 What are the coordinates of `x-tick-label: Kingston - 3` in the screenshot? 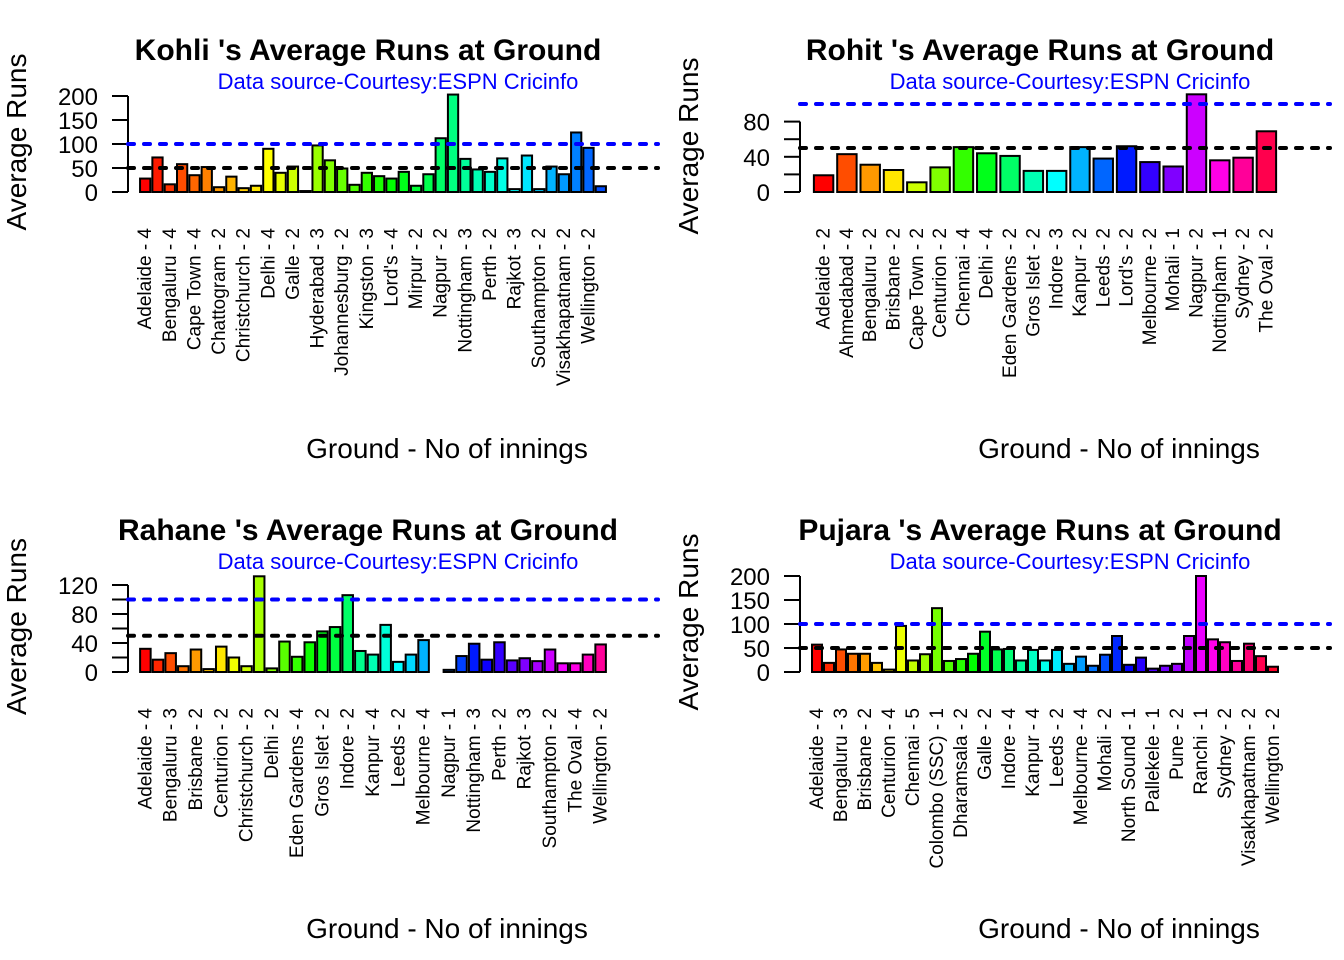 It's located at (367, 278).